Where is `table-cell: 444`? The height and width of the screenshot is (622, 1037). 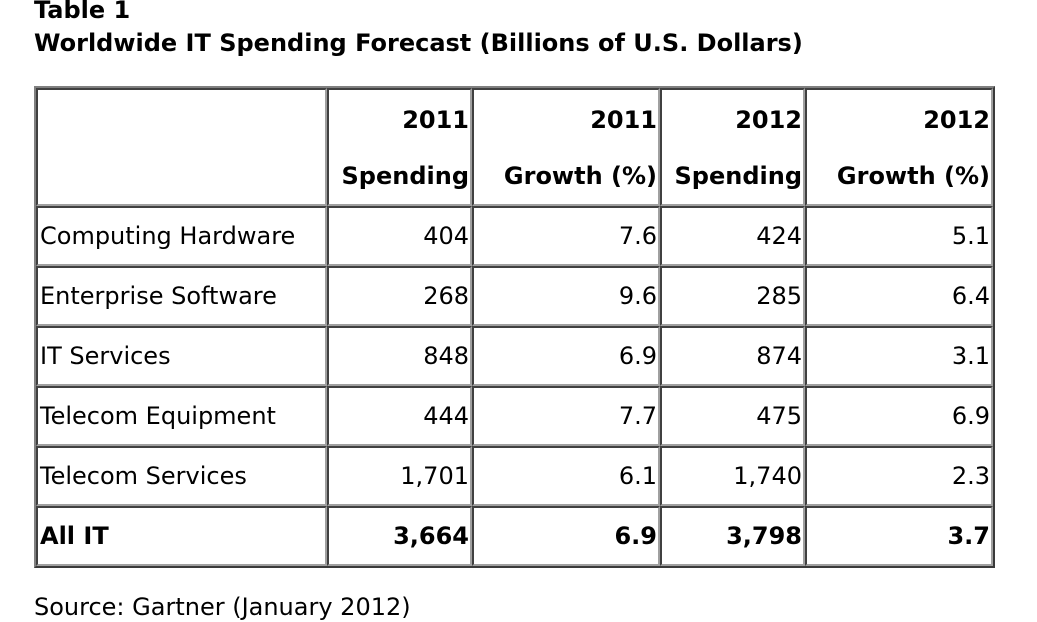
table-cell: 444 is located at coordinates (399, 416).